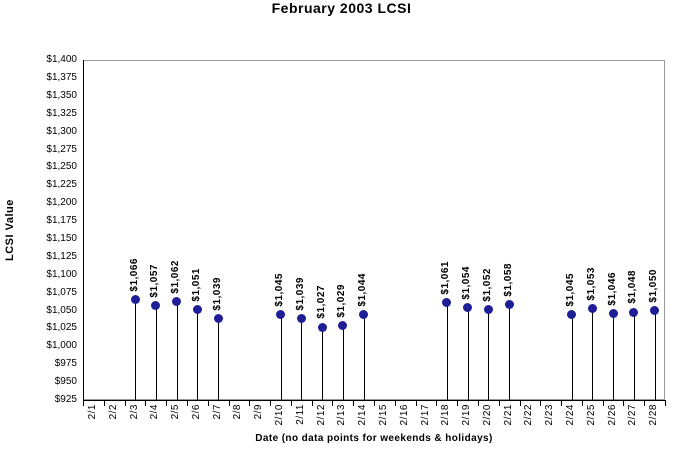 The width and height of the screenshot is (683, 467). What do you see at coordinates (300, 414) in the screenshot?
I see `x-tick-label: 2/11` at bounding box center [300, 414].